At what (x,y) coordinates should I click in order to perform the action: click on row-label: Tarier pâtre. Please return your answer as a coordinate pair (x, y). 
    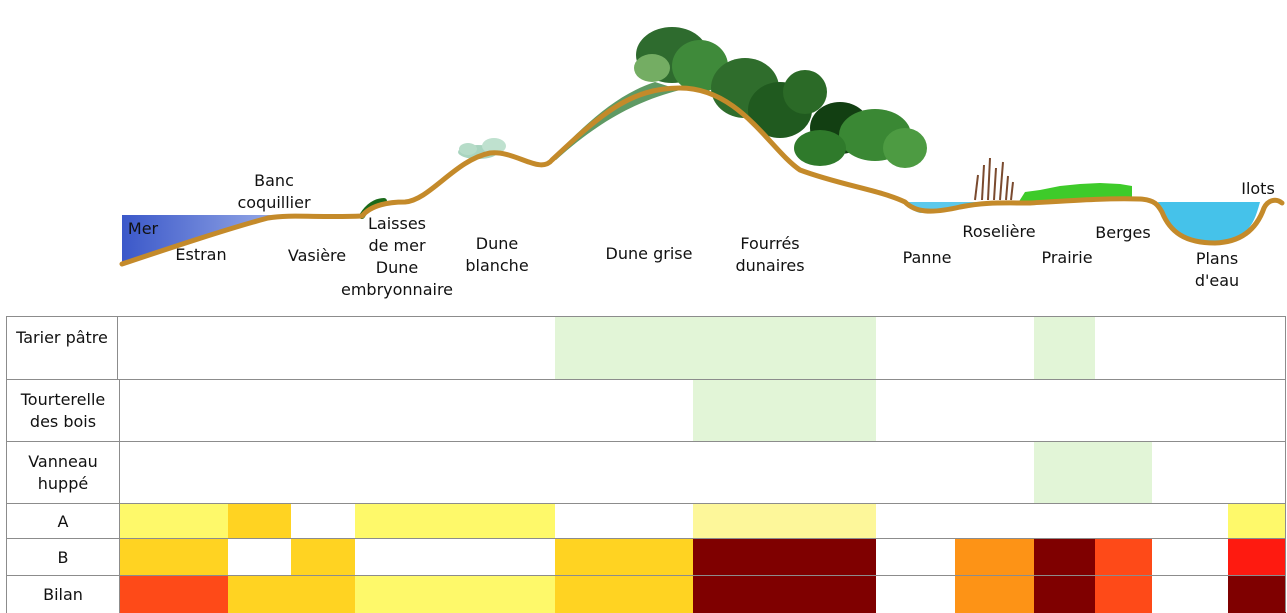
    Looking at the image, I should click on (62, 348).